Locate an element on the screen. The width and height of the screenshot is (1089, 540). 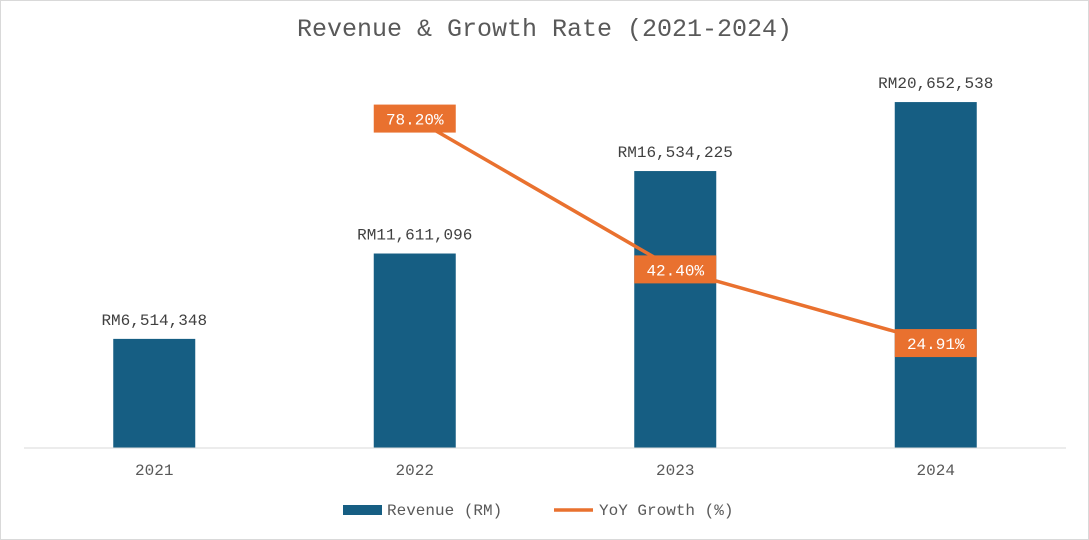
growth-data-label: 78.20% is located at coordinates (415, 121).